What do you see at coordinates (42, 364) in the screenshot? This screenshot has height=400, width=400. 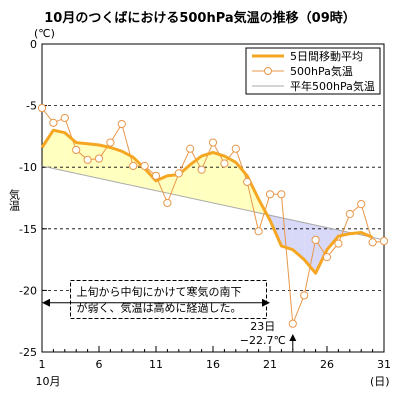 I see `x-tick-label: 1` at bounding box center [42, 364].